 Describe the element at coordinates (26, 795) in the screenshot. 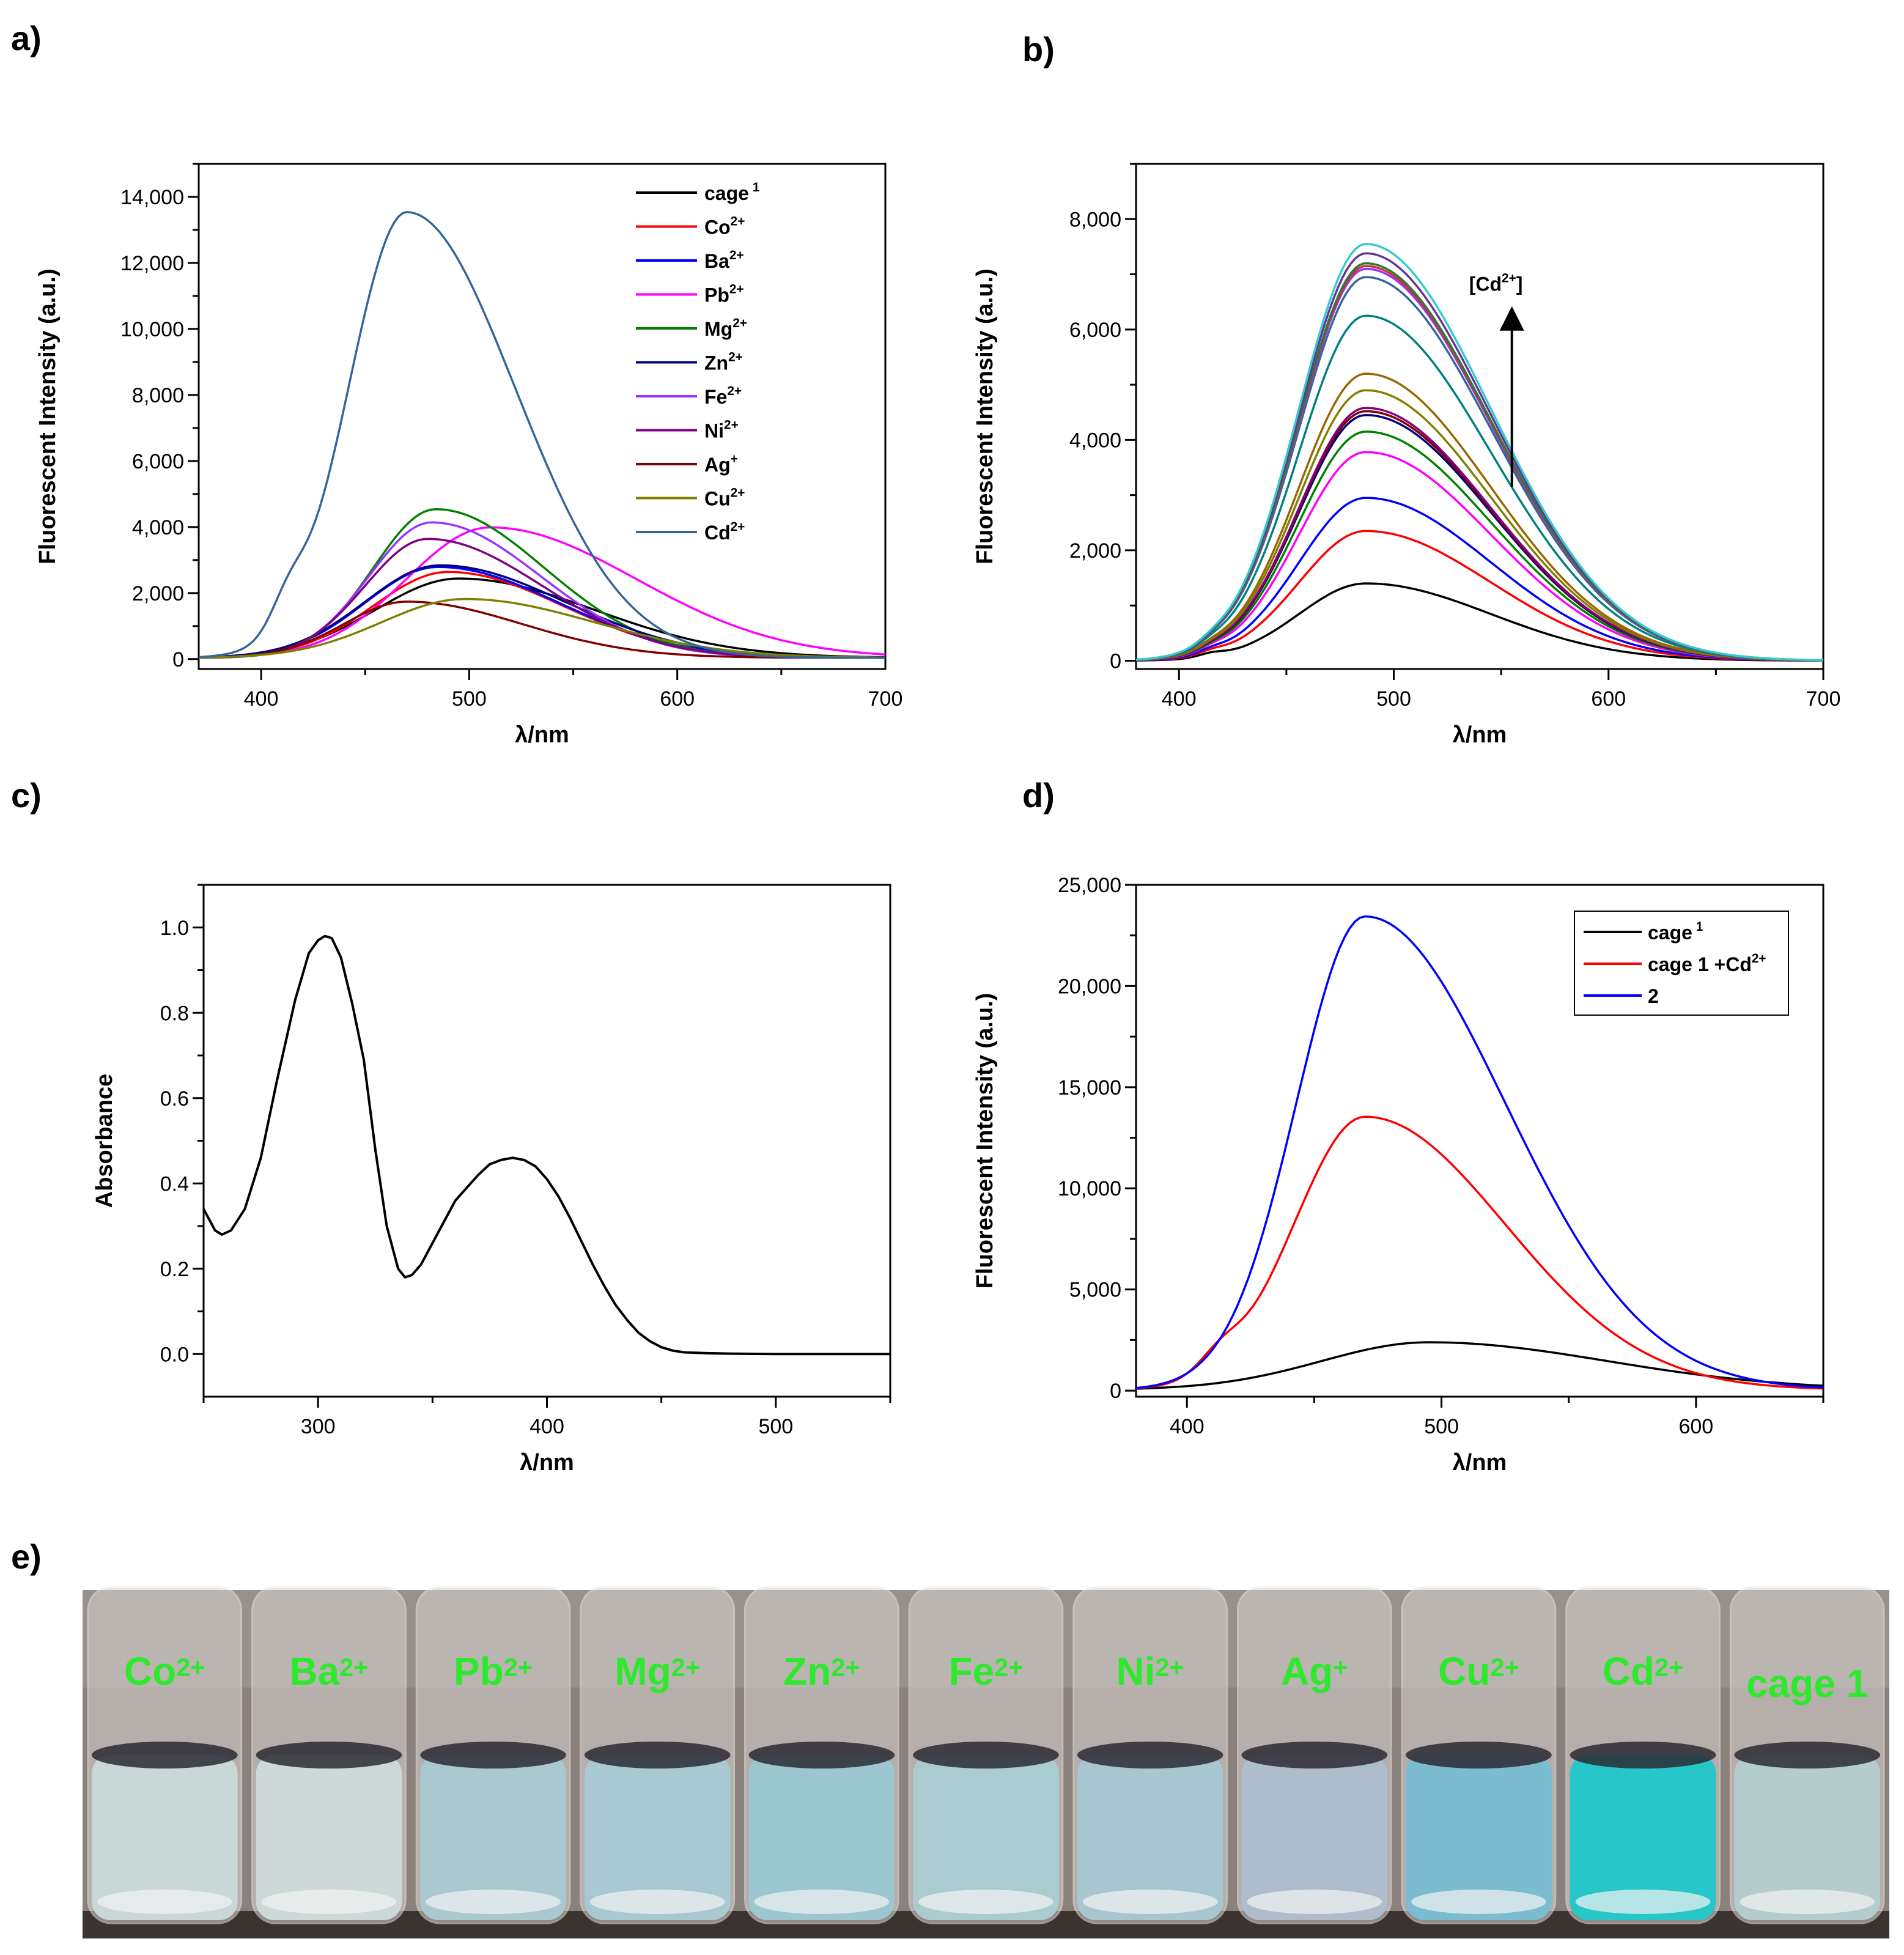

I see `panel-label-c: c)` at that location.